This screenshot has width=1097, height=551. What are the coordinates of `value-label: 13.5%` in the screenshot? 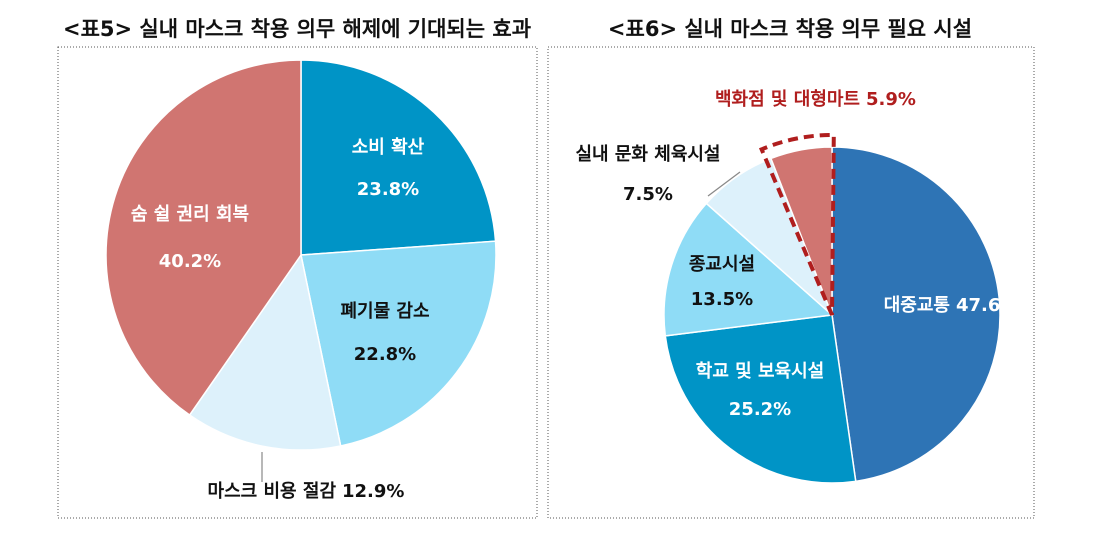 It's located at (722, 299).